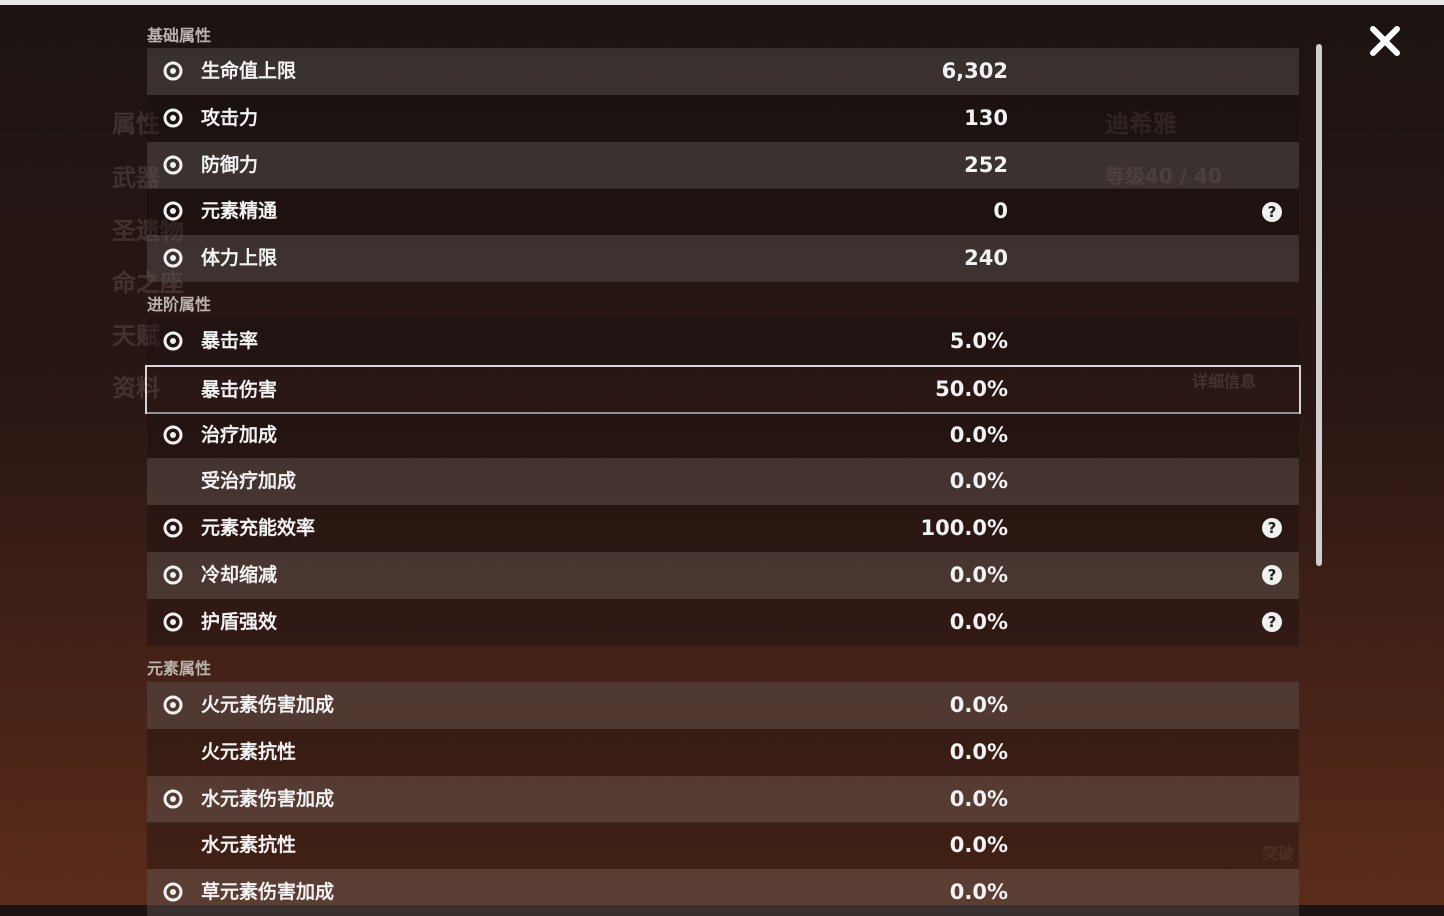  Describe the element at coordinates (964, 528) in the screenshot. I see `stat-value: 100.0%` at that location.